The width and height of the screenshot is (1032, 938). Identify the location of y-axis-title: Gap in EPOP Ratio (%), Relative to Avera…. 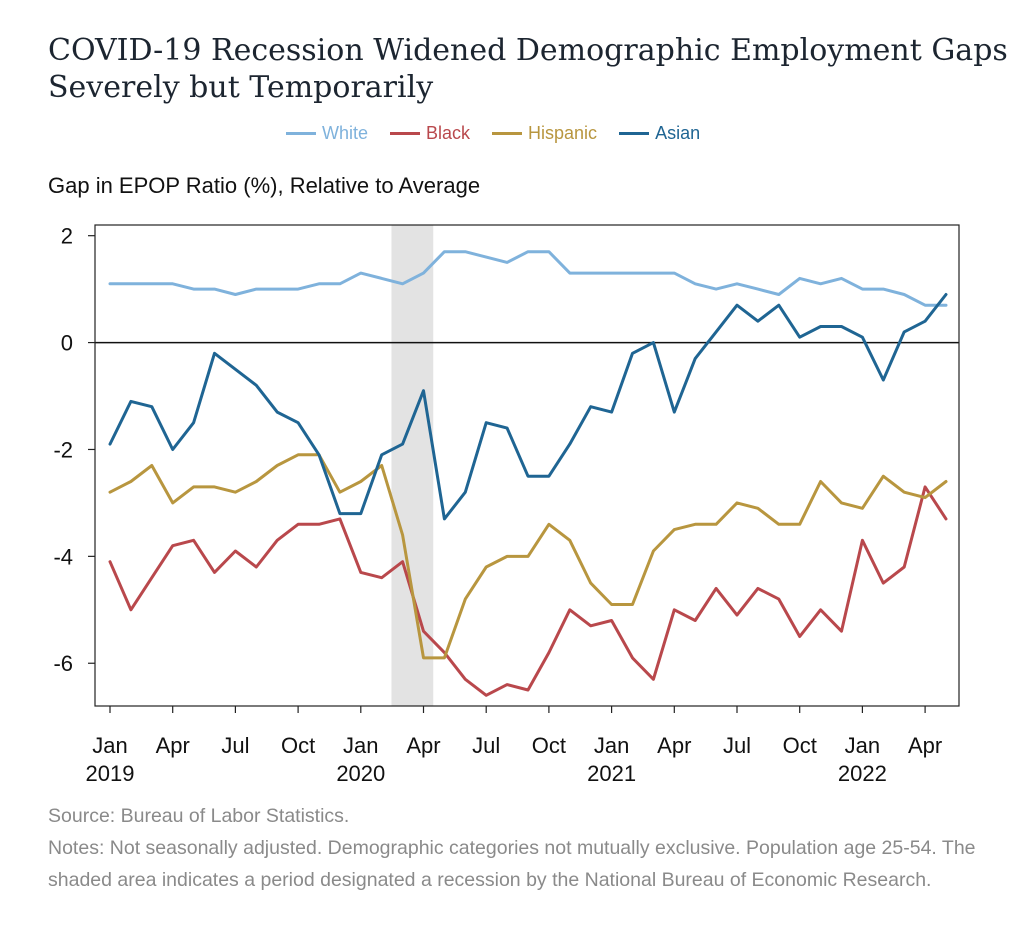
(264, 185).